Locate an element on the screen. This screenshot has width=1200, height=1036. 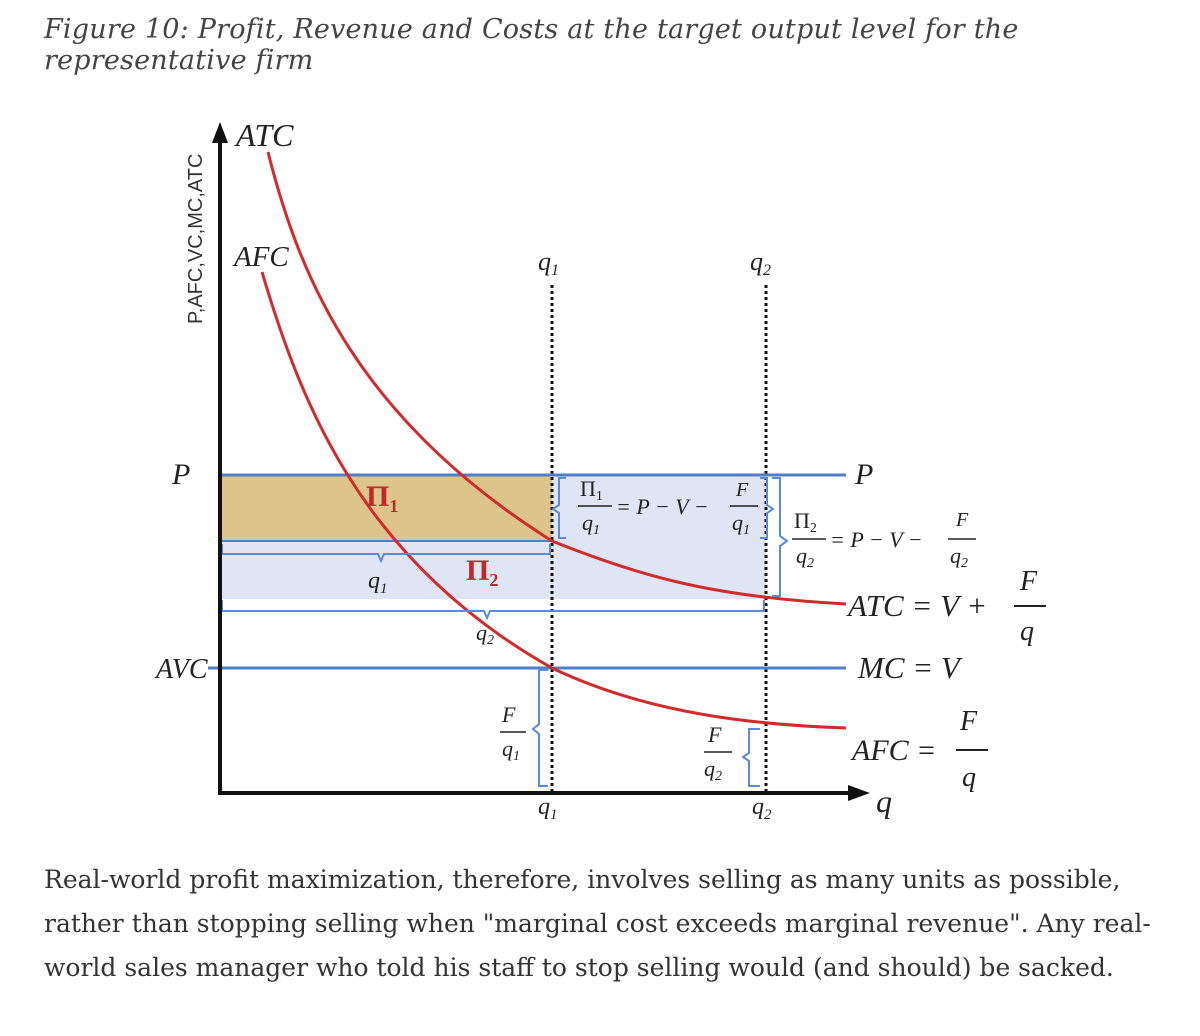
afc-q2-fraction: F q2 is located at coordinates (718, 753).